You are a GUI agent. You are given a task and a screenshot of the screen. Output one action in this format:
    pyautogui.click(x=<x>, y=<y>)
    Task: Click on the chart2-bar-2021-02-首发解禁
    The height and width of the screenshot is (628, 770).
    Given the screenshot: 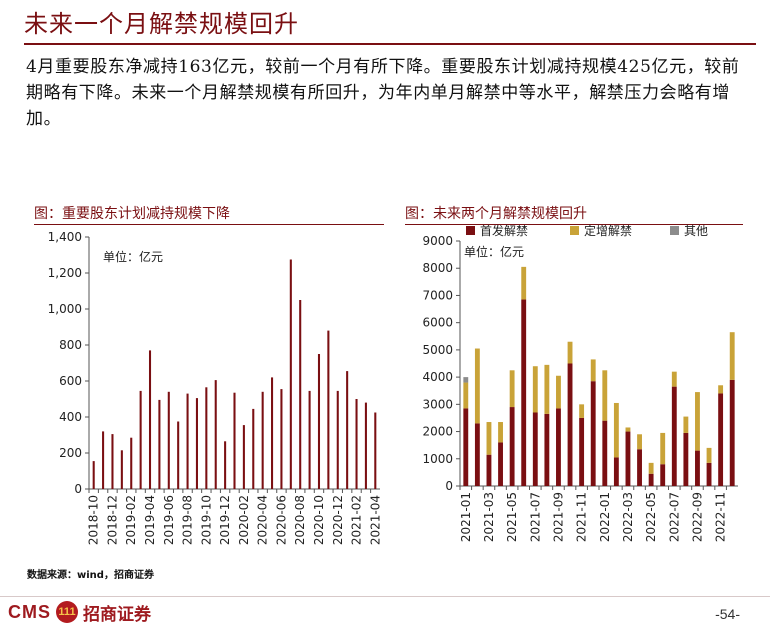 What is the action you would take?
    pyautogui.click(x=477, y=454)
    